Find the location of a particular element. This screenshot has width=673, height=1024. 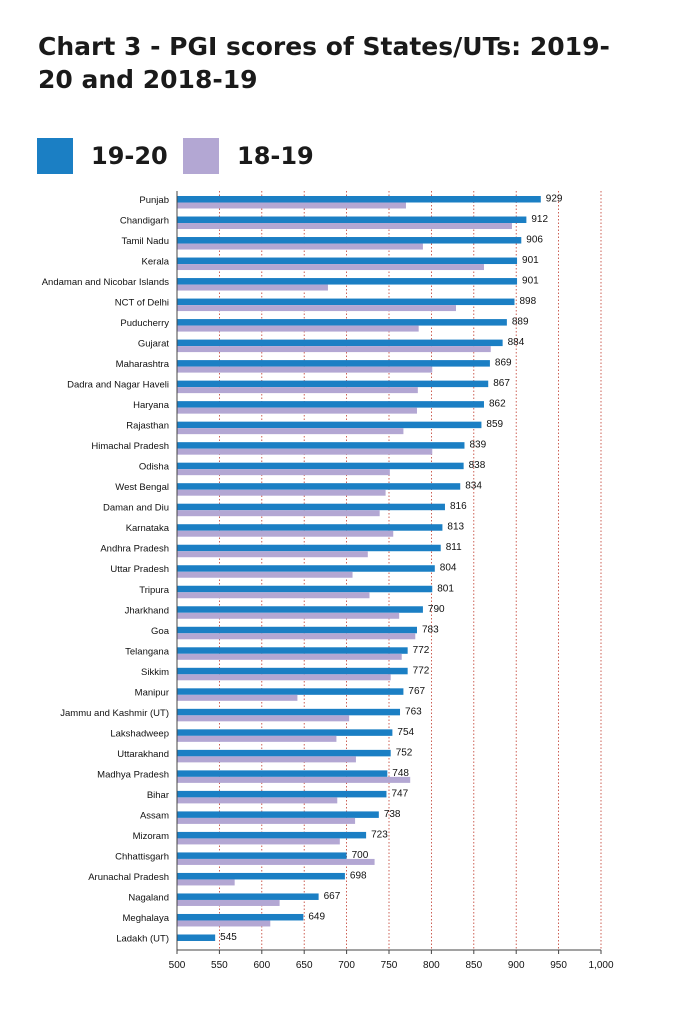

tick-label: 550 is located at coordinates (219, 965).